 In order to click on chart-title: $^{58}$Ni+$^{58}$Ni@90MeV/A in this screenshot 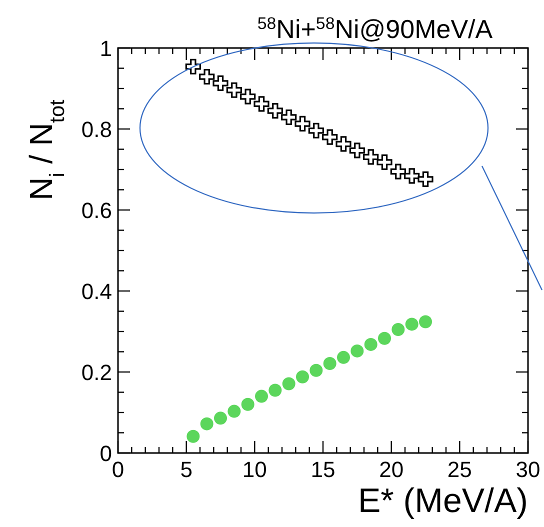, I will do `click(375, 29)`.